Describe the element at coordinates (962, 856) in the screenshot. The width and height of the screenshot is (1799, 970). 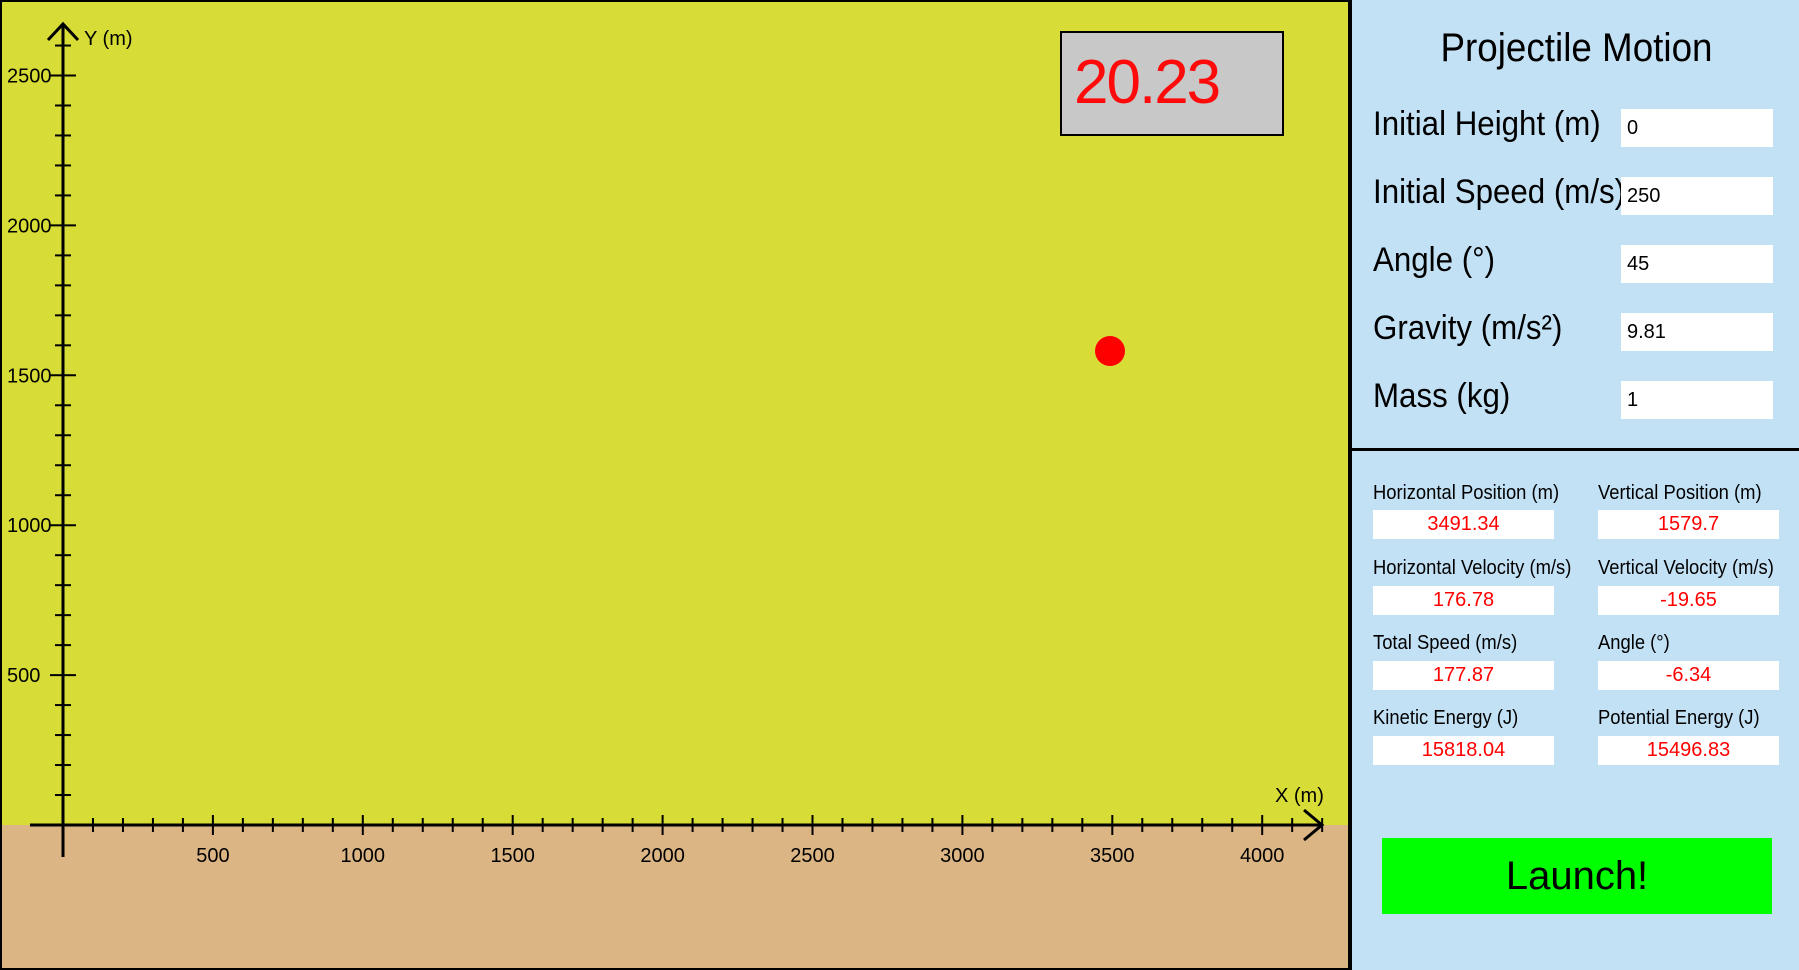
I see `x-tick-label: 3000` at that location.